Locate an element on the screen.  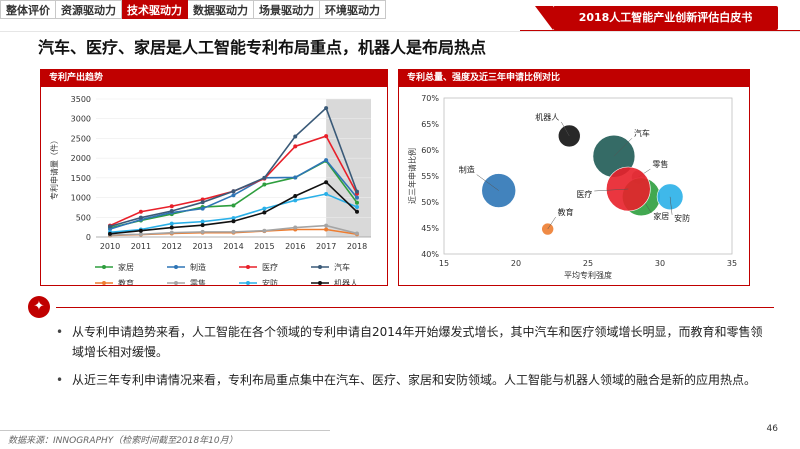
y-tick-label: 60% is located at coordinates (430, 150).